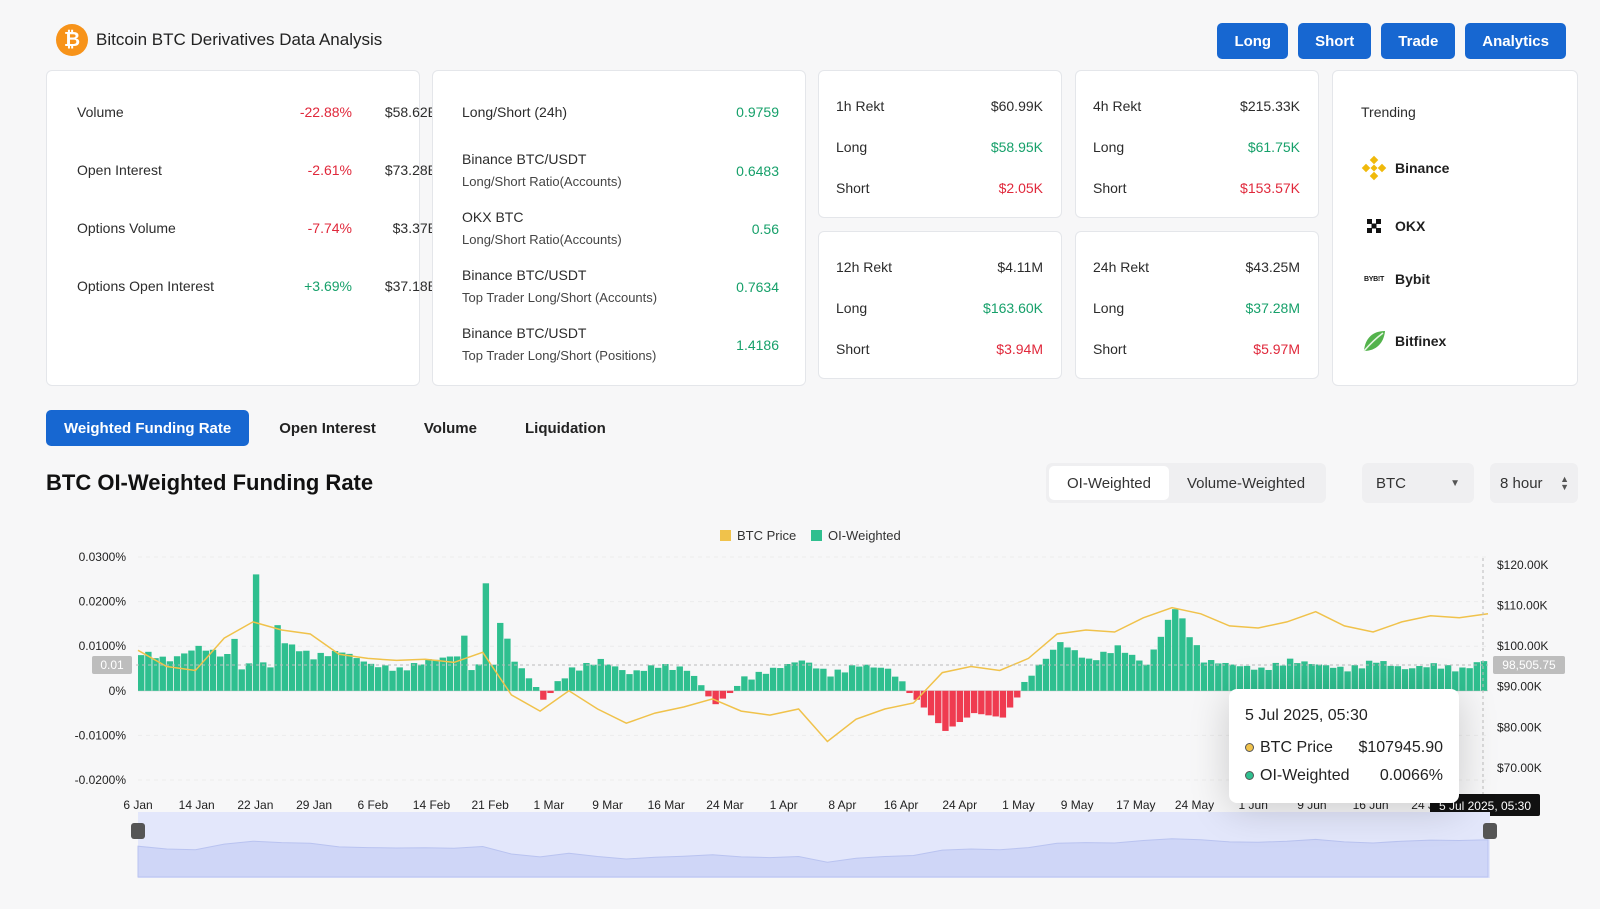 The width and height of the screenshot is (1600, 909). I want to click on tooltip-price-row: BTC Price $107945.90, so click(1344, 748).